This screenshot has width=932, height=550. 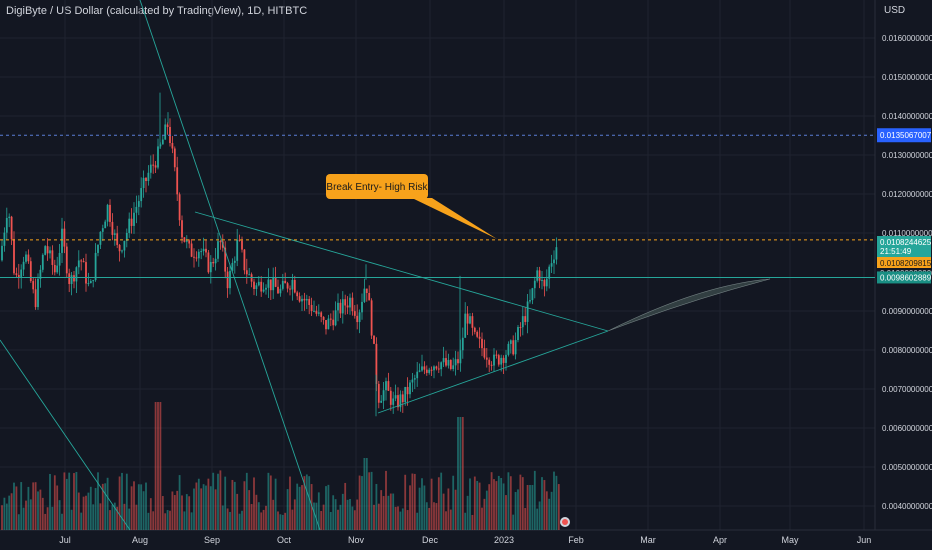 What do you see at coordinates (65, 435) in the screenshot?
I see `trendline` at bounding box center [65, 435].